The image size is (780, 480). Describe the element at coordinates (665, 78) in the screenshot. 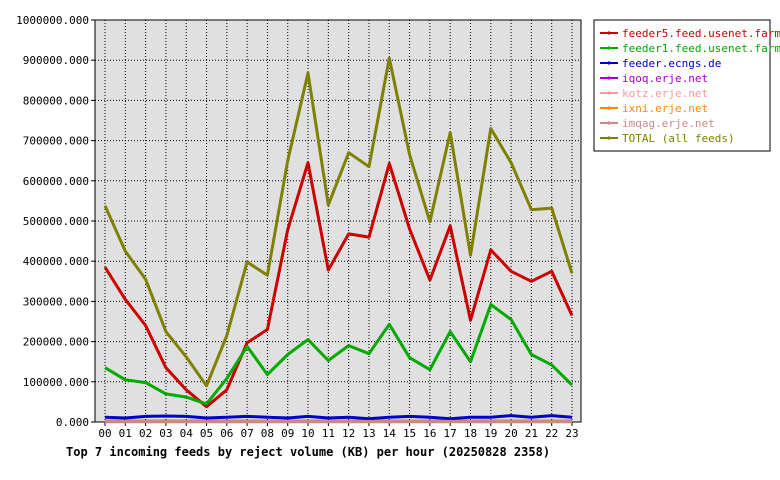

I see `legend-label: iqoq.erje.net` at that location.